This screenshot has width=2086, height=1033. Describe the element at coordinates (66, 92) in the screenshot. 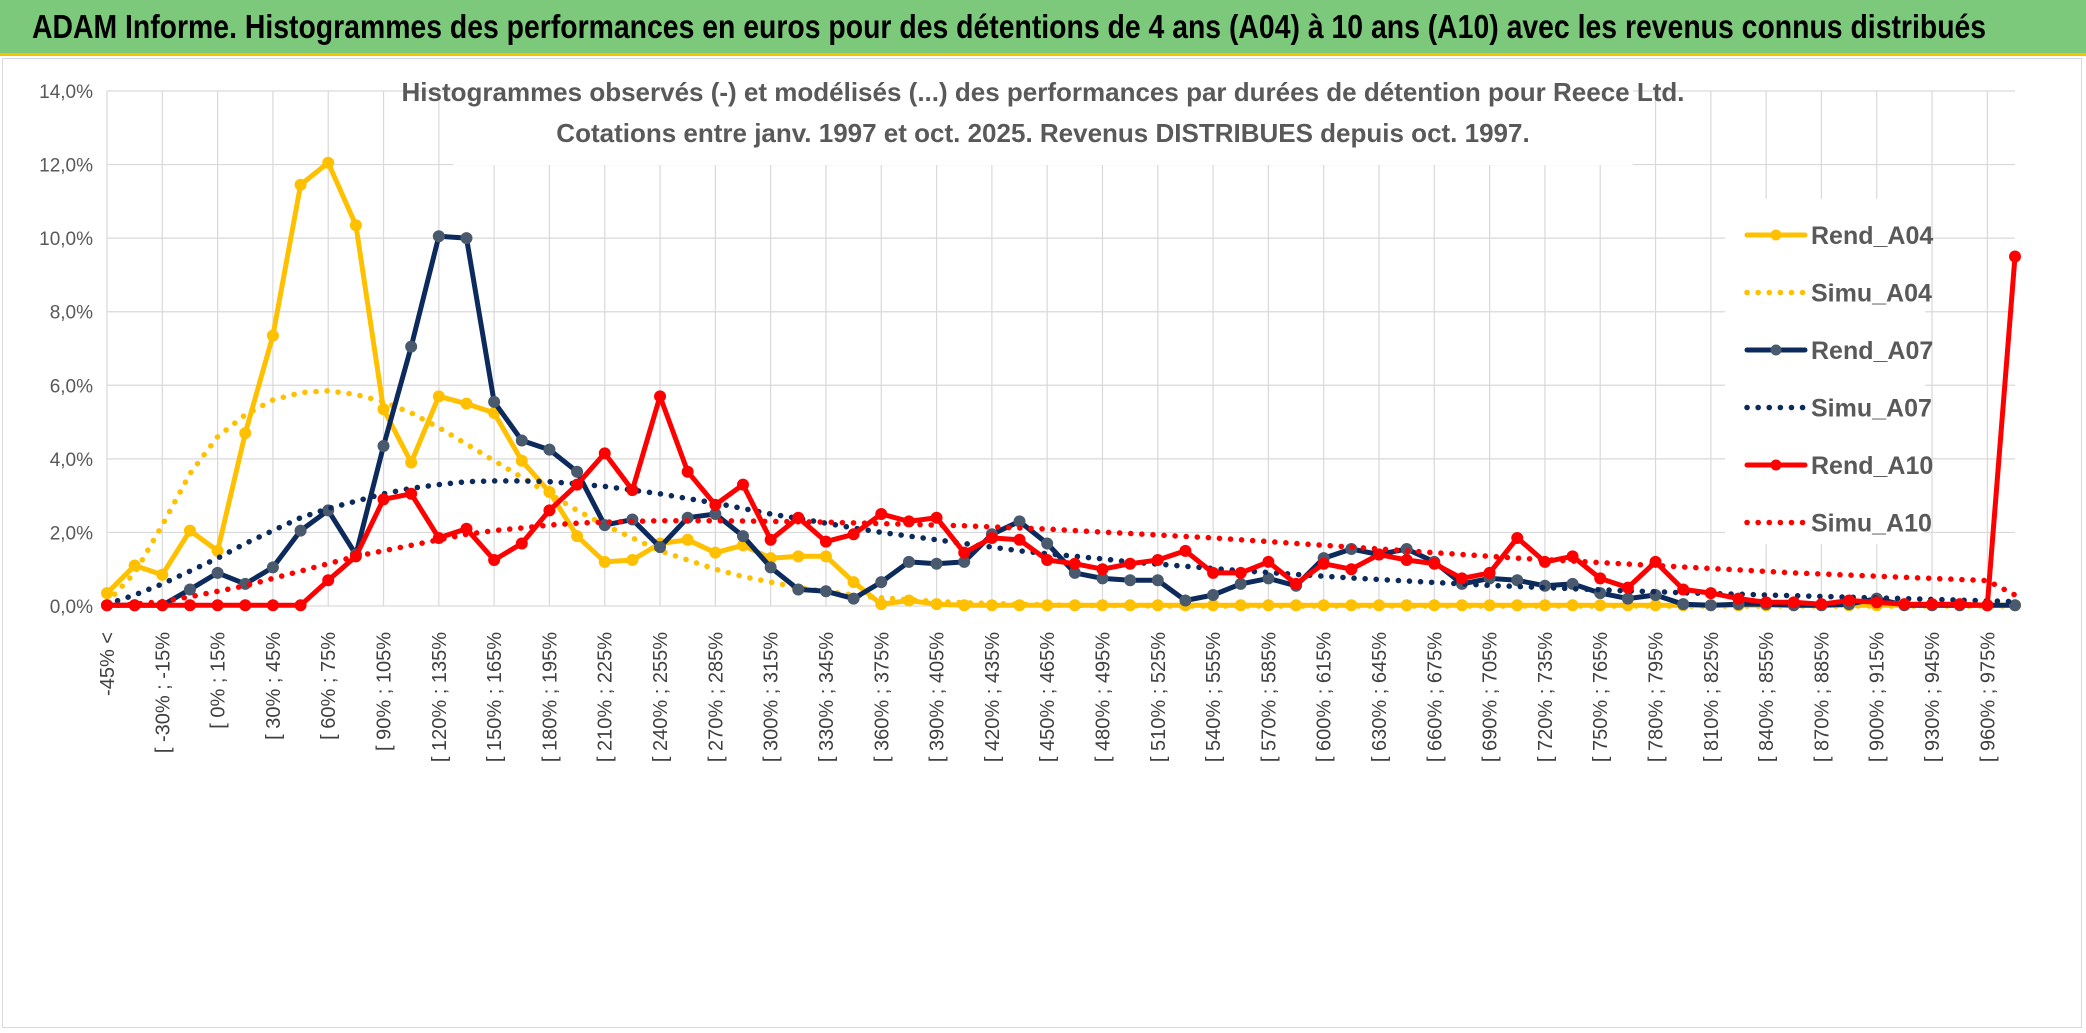

I see `y-tick-label: 14,0%` at that location.